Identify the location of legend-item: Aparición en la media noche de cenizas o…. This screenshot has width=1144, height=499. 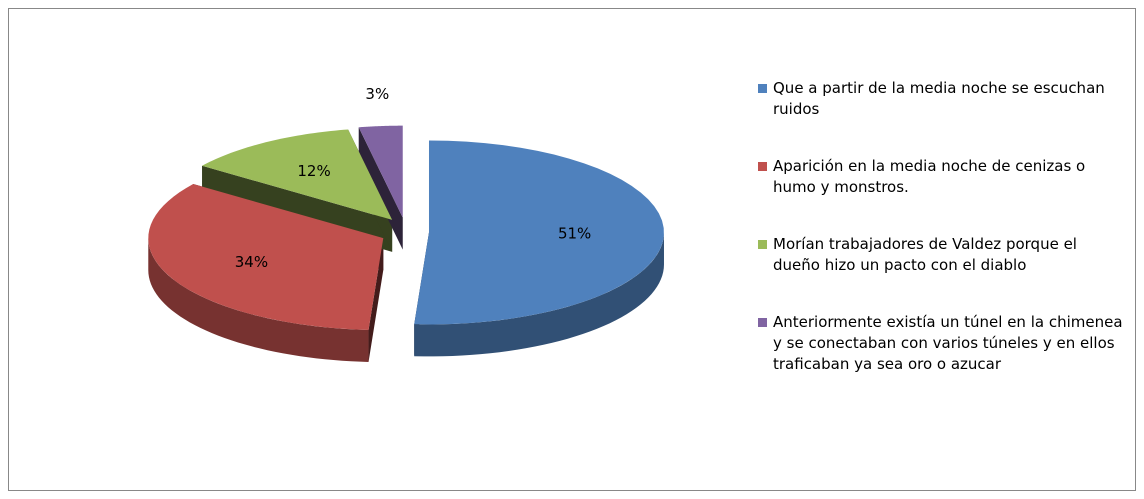
(943, 177).